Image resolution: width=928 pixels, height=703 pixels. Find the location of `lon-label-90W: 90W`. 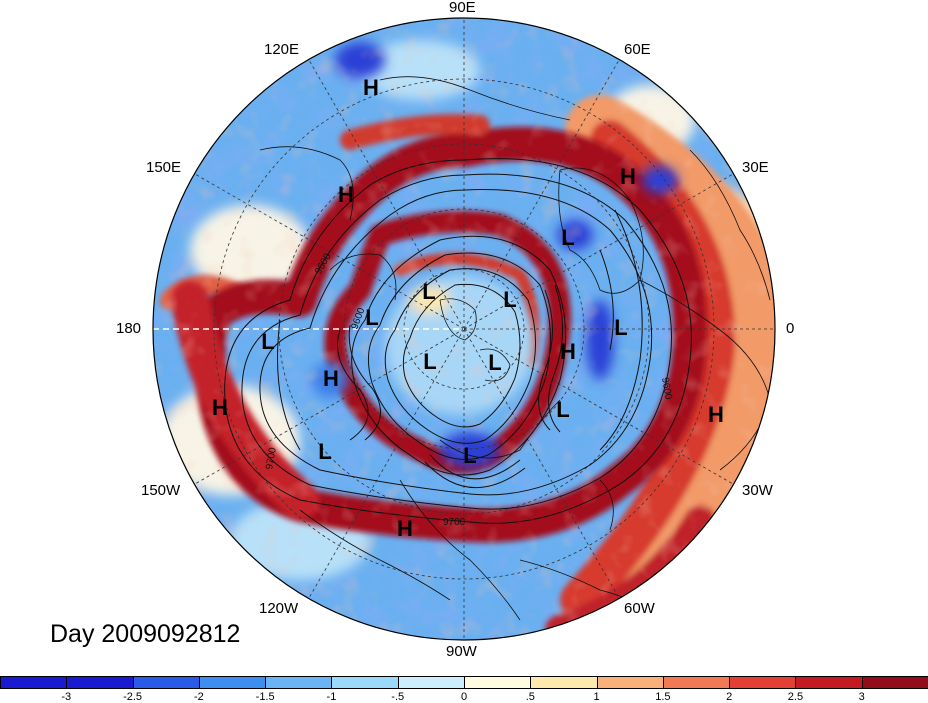

lon-label-90W: 90W is located at coordinates (461, 651).